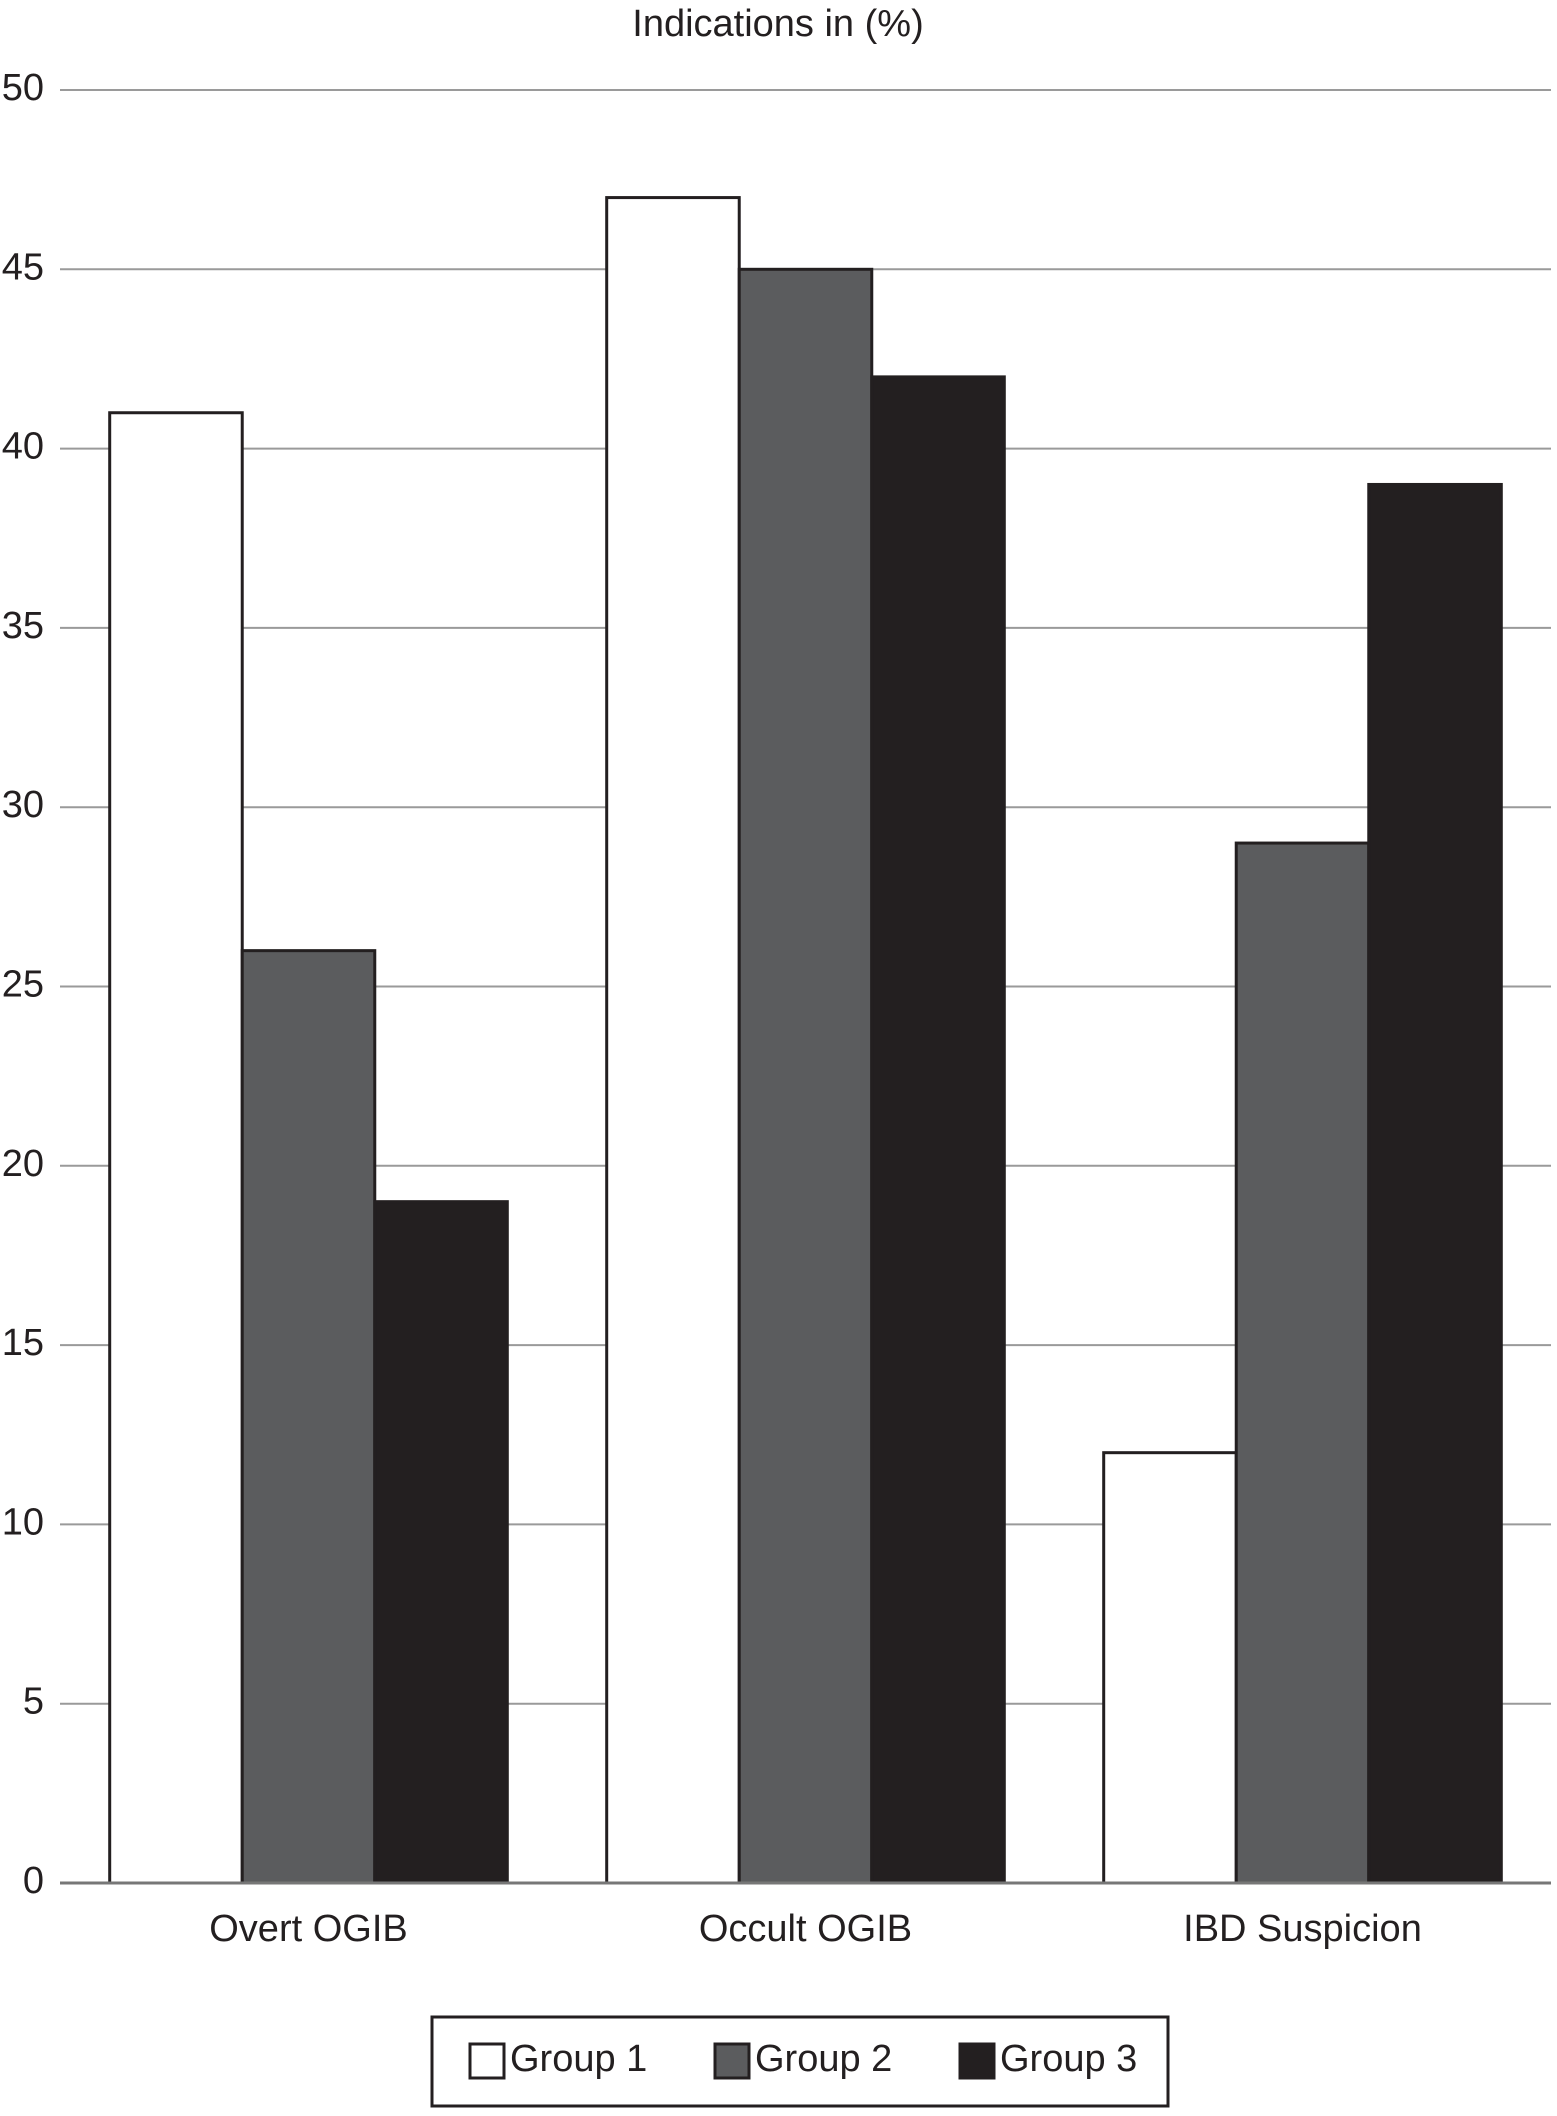 The height and width of the screenshot is (2116, 1557). What do you see at coordinates (1302, 1929) in the screenshot?
I see `x-tick-label: IBD Suspicion` at bounding box center [1302, 1929].